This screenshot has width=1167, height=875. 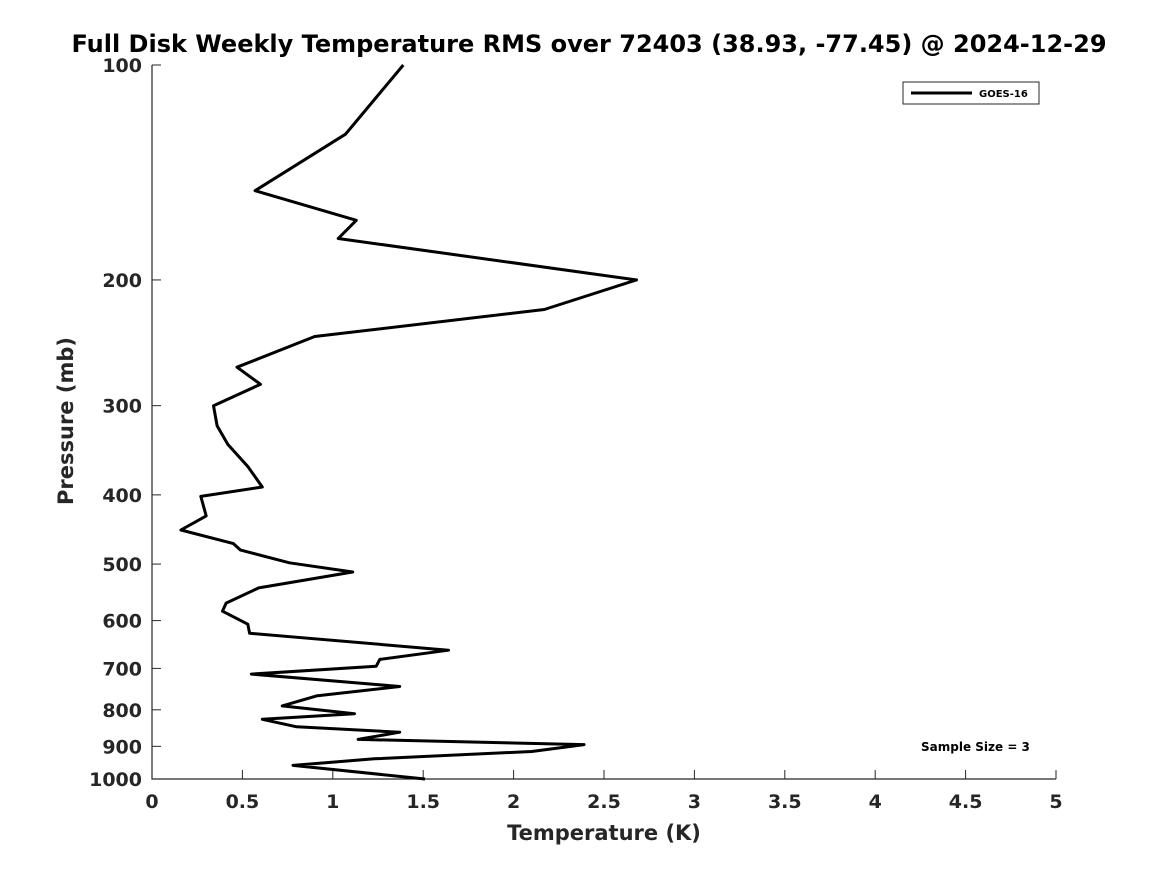 What do you see at coordinates (122, 281) in the screenshot?
I see `y-tick-label: 200` at bounding box center [122, 281].